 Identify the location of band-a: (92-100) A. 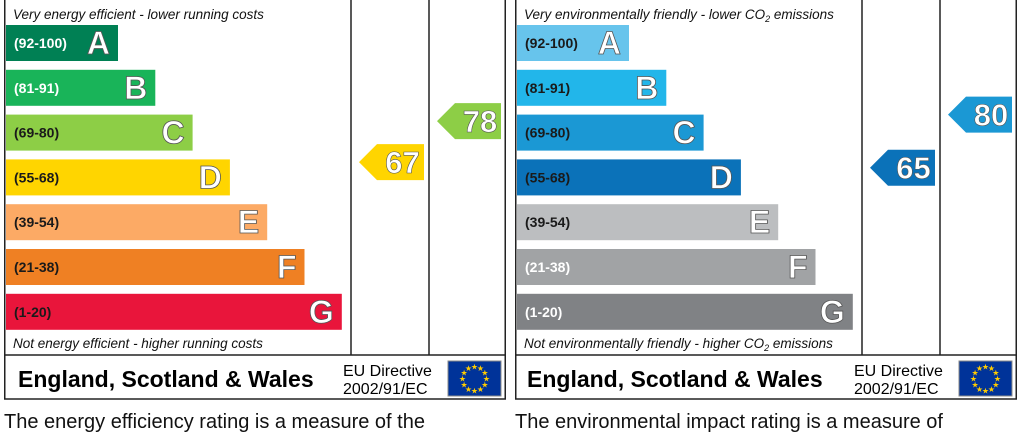
(573, 43).